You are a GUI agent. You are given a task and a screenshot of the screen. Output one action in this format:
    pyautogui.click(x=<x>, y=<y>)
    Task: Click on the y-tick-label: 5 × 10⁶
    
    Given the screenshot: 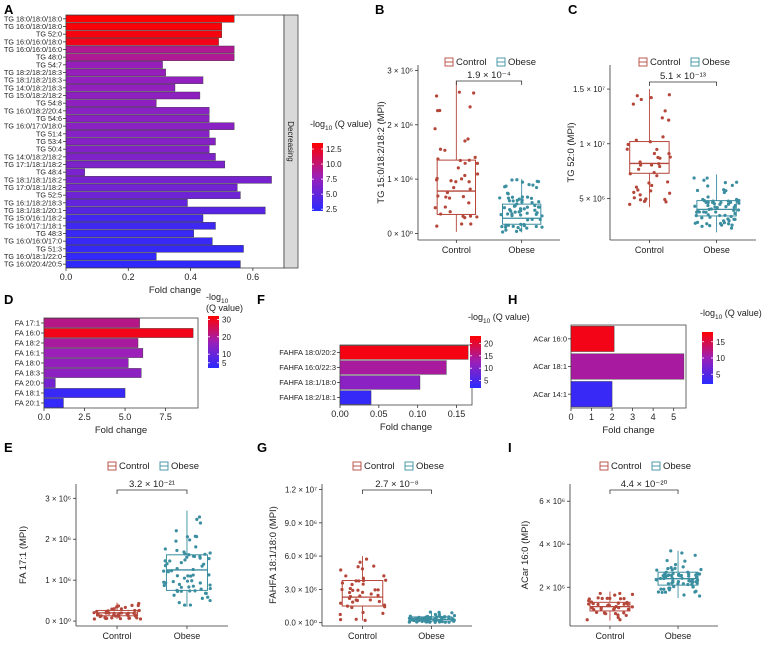 What is the action you would take?
    pyautogui.click(x=592, y=198)
    